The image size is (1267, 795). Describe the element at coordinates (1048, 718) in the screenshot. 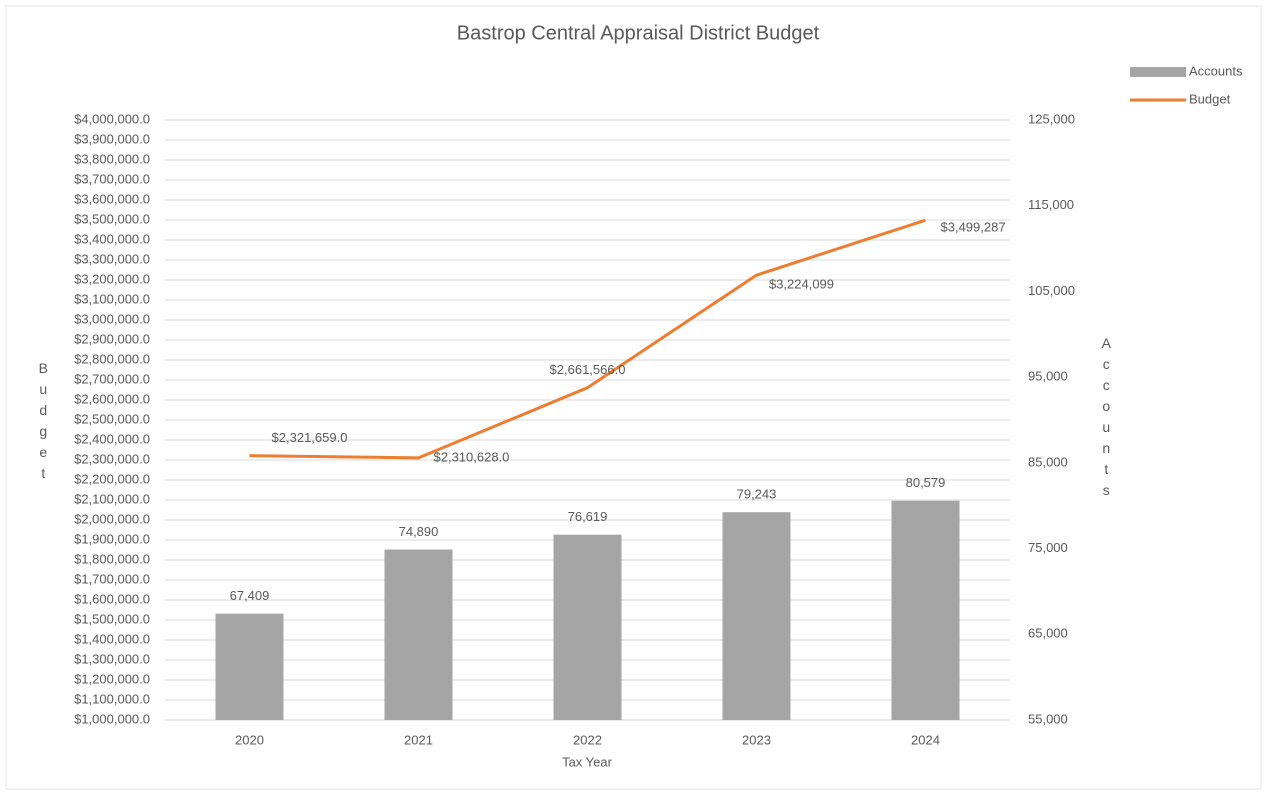

I see `y2-tick-label: 55,000` at that location.